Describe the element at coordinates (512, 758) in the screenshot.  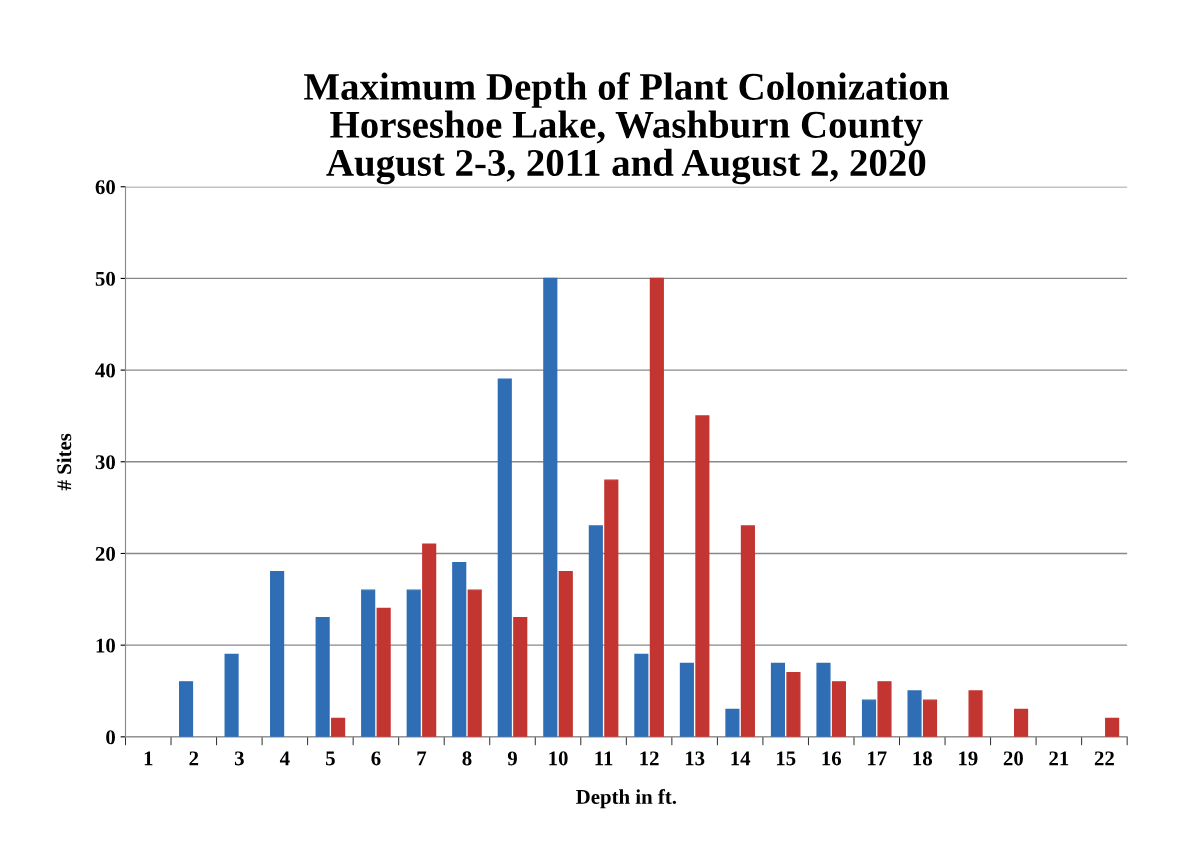
I see `x-tick-label: 9` at that location.